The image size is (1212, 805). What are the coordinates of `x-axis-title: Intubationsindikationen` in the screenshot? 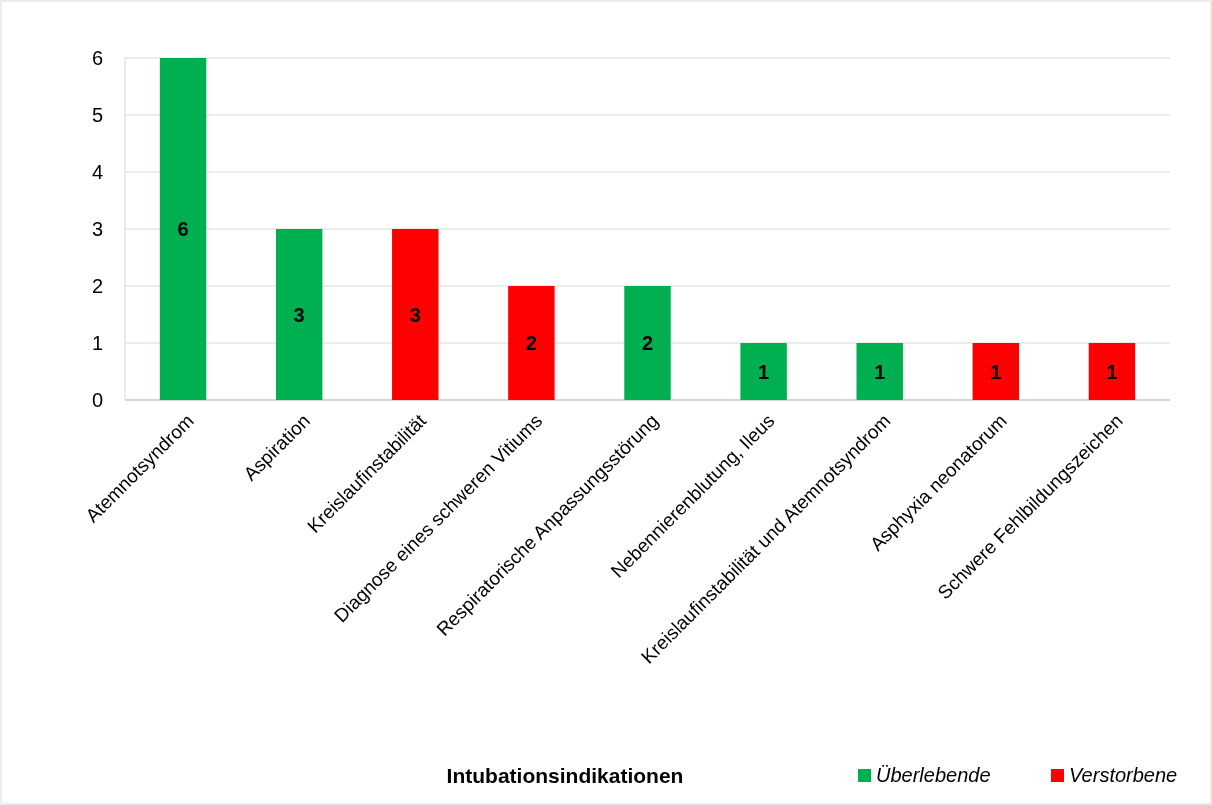 It's located at (565, 775).